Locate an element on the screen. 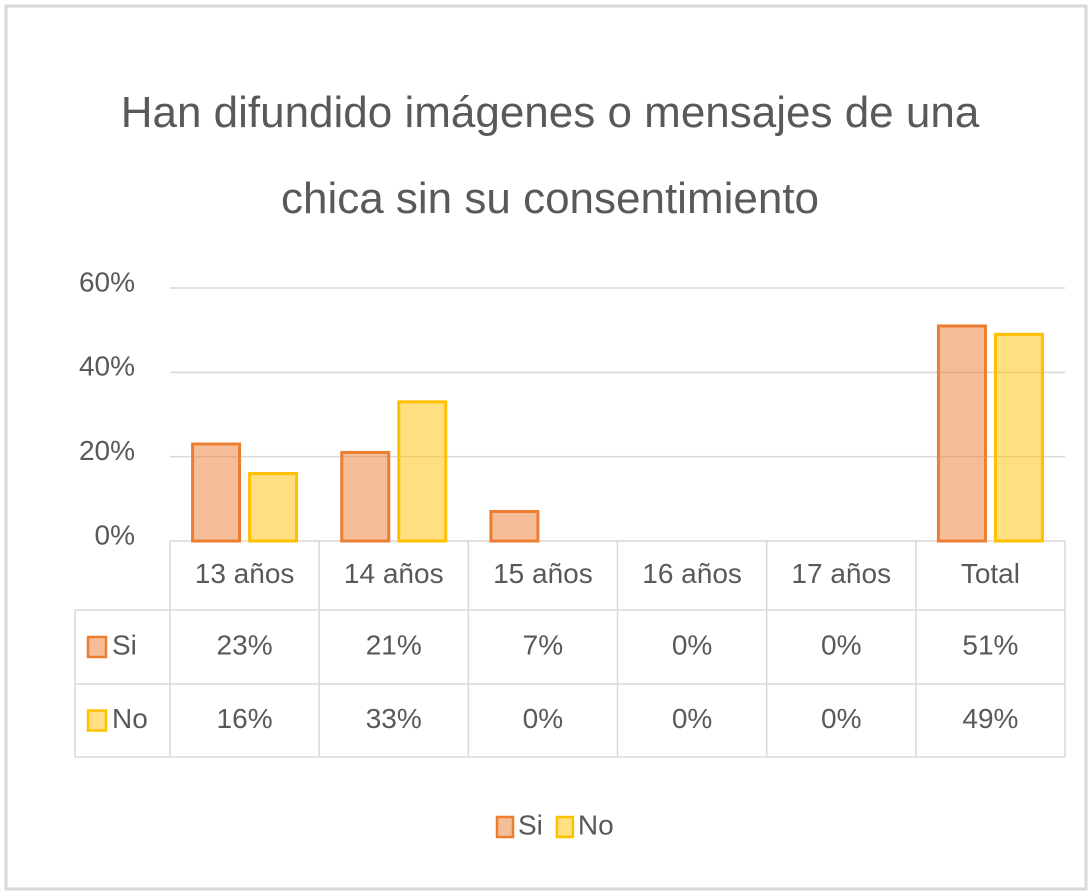 The height and width of the screenshot is (895, 1092). table-value: 21% is located at coordinates (394, 644).